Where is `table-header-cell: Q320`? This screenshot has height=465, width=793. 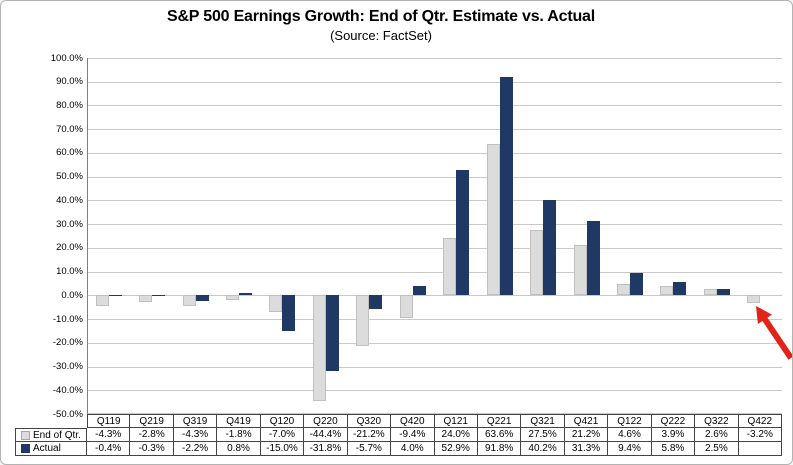
table-header-cell: Q320 is located at coordinates (369, 421).